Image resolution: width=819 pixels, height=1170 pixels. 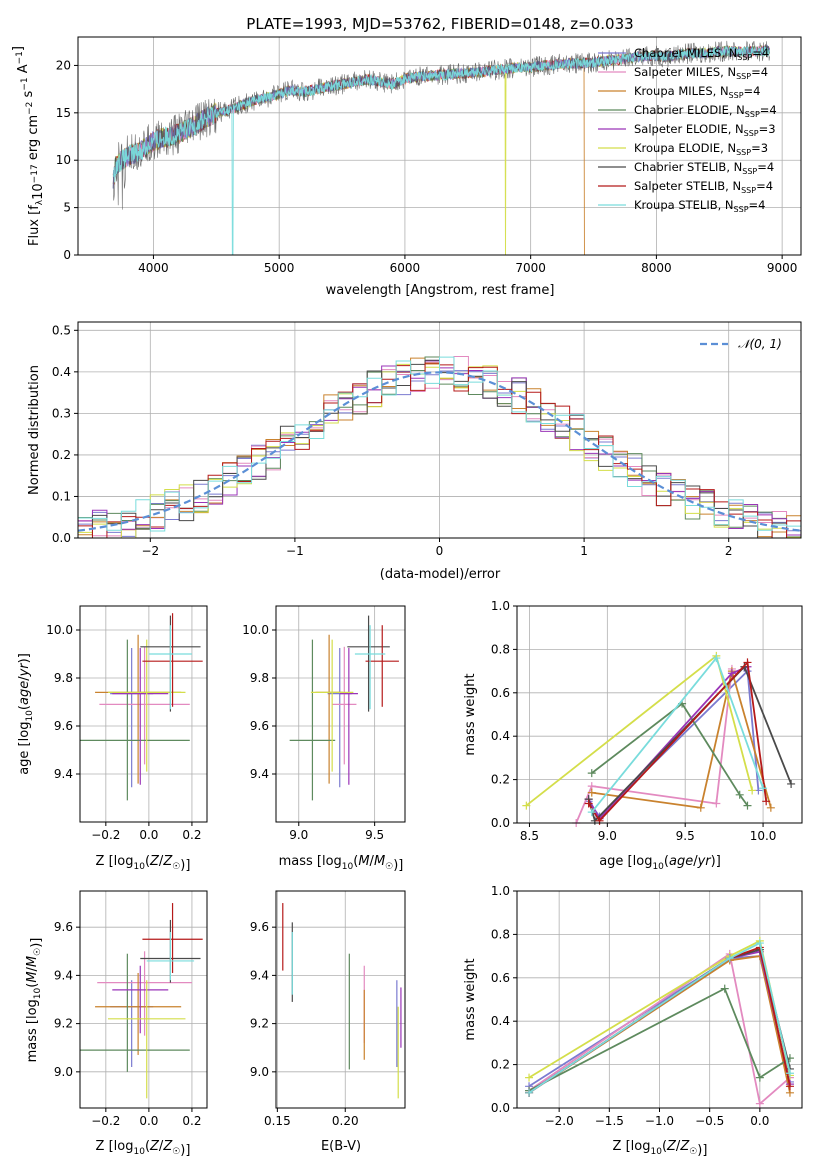 I want to click on spectrum-ytick-label: 5, so click(x=67, y=208).